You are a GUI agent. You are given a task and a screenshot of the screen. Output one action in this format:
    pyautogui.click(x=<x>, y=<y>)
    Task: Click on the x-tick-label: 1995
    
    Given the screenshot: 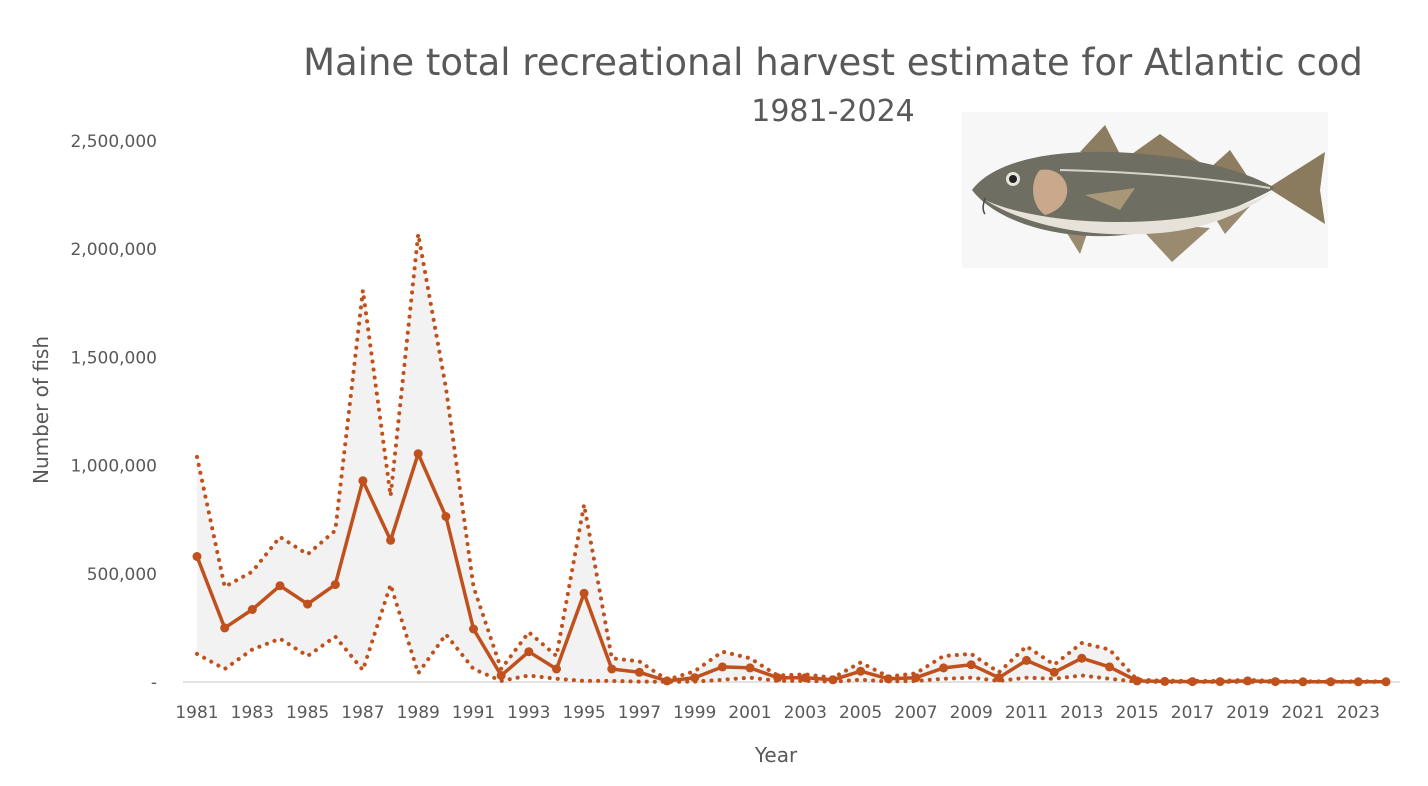 What is the action you would take?
    pyautogui.click(x=583, y=713)
    